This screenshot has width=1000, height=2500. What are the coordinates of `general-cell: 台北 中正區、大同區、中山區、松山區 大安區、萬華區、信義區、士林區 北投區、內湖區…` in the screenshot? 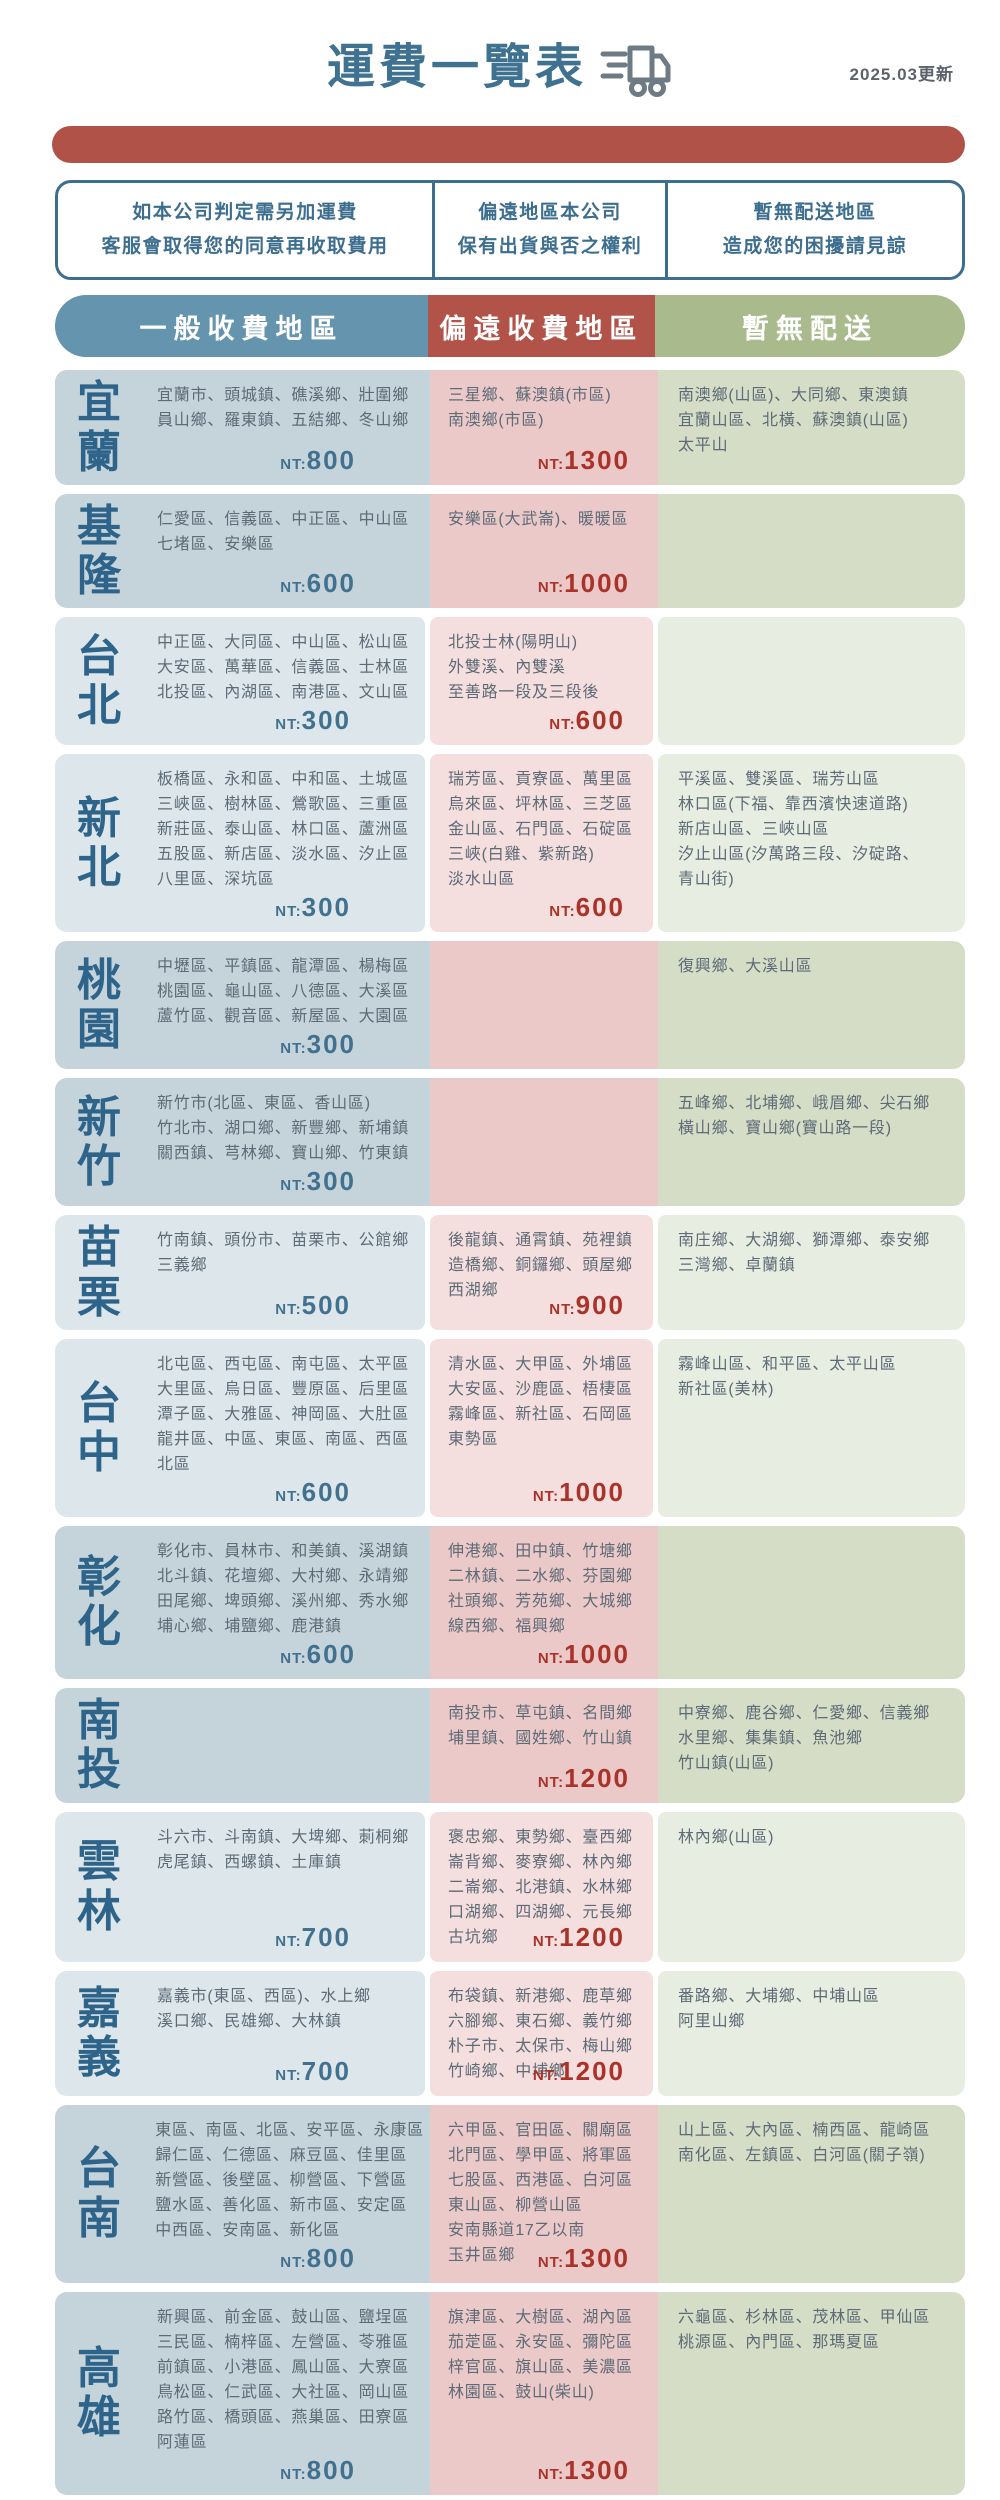 It's located at (240, 681).